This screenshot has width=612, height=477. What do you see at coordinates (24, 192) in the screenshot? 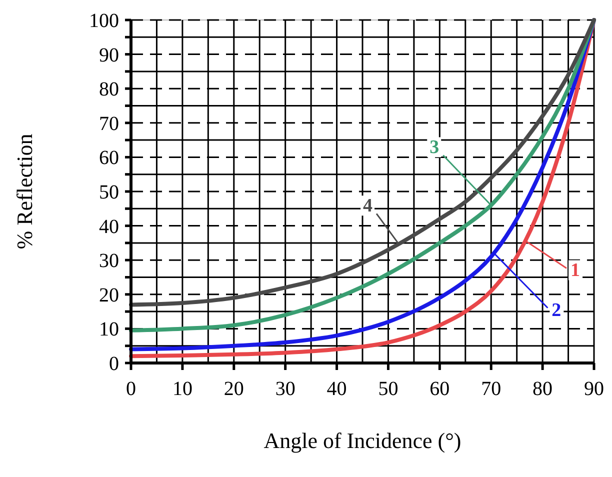
I see `y-axis-title: % Reflection` at bounding box center [24, 192].